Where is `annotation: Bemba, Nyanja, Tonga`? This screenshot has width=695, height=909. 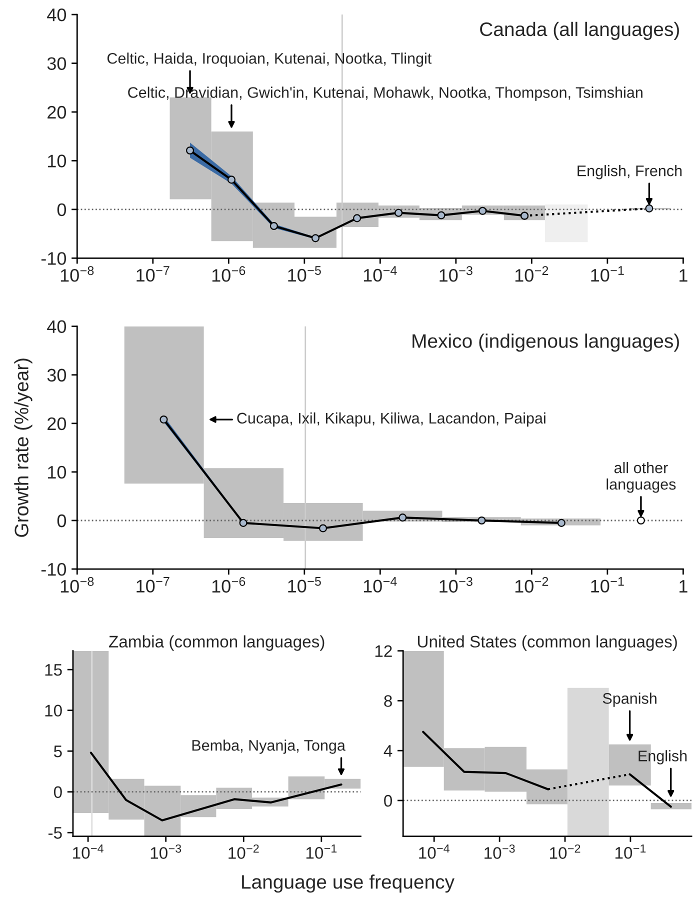
annotation: Bemba, Nyanja, Tonga is located at coordinates (269, 747).